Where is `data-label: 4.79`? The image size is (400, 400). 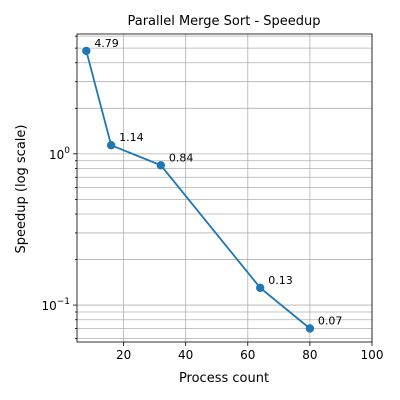 data-label: 4.79 is located at coordinates (106, 43).